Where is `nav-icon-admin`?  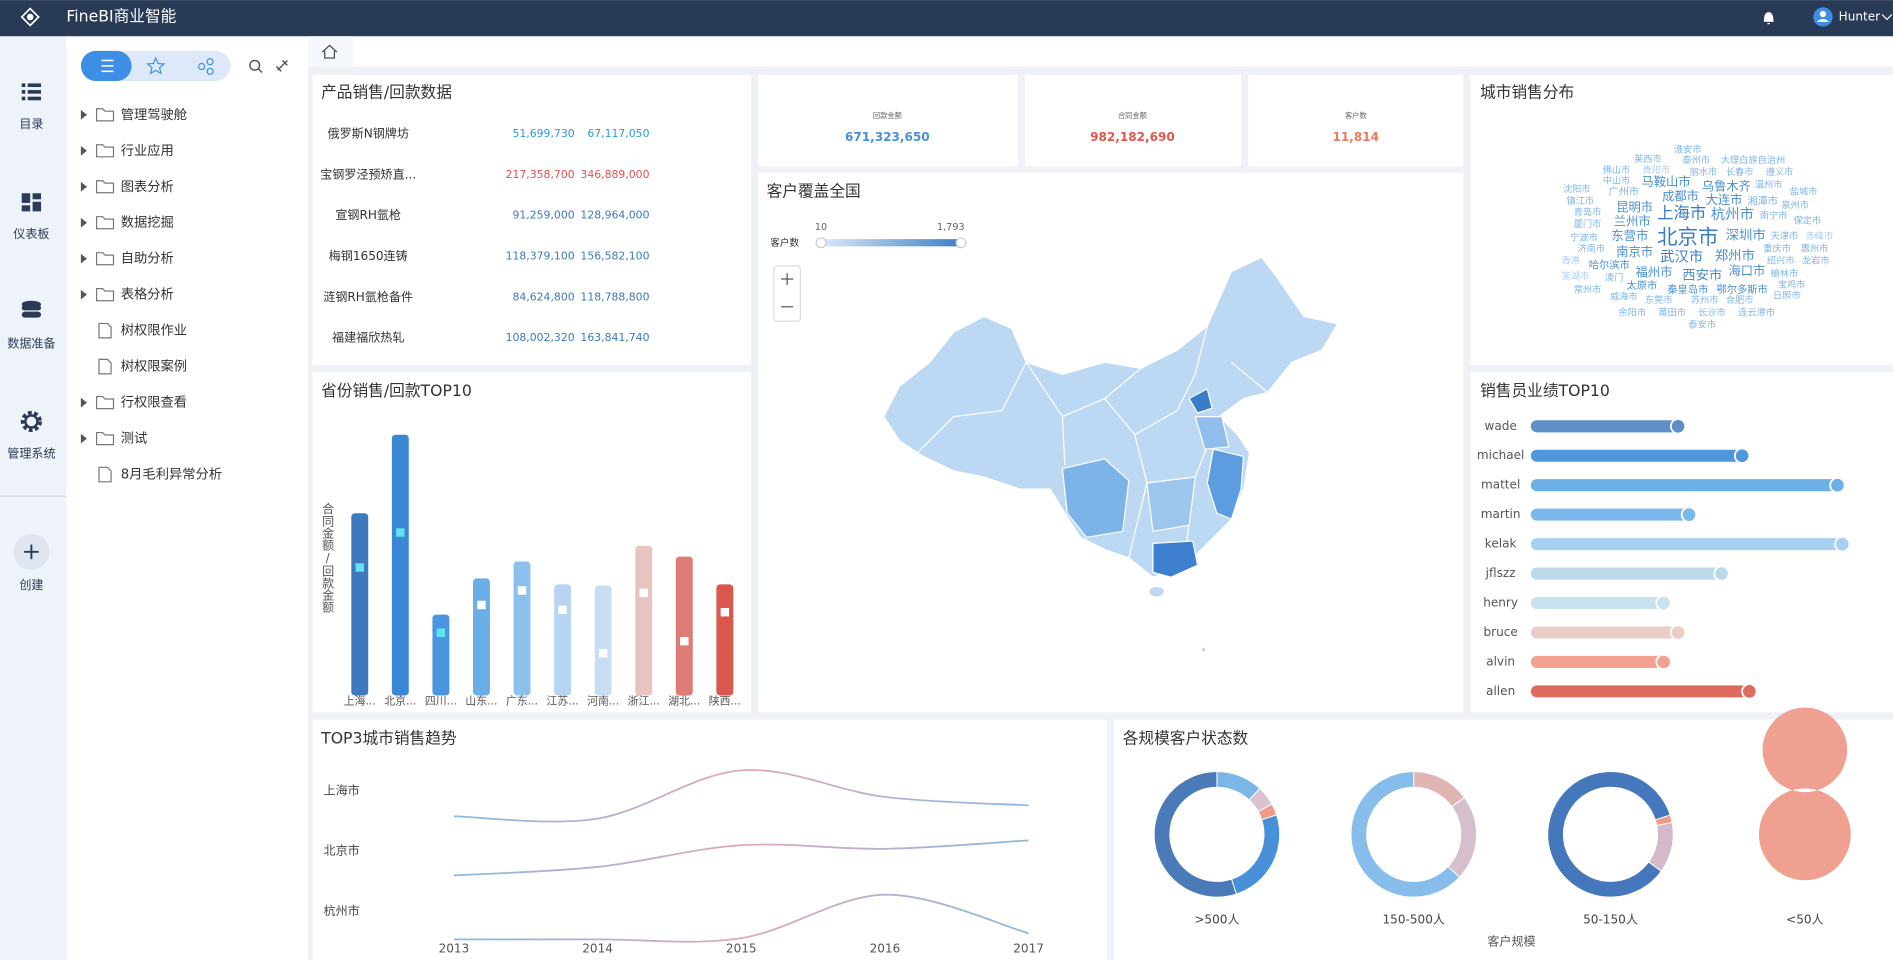 nav-icon-admin is located at coordinates (31, 421).